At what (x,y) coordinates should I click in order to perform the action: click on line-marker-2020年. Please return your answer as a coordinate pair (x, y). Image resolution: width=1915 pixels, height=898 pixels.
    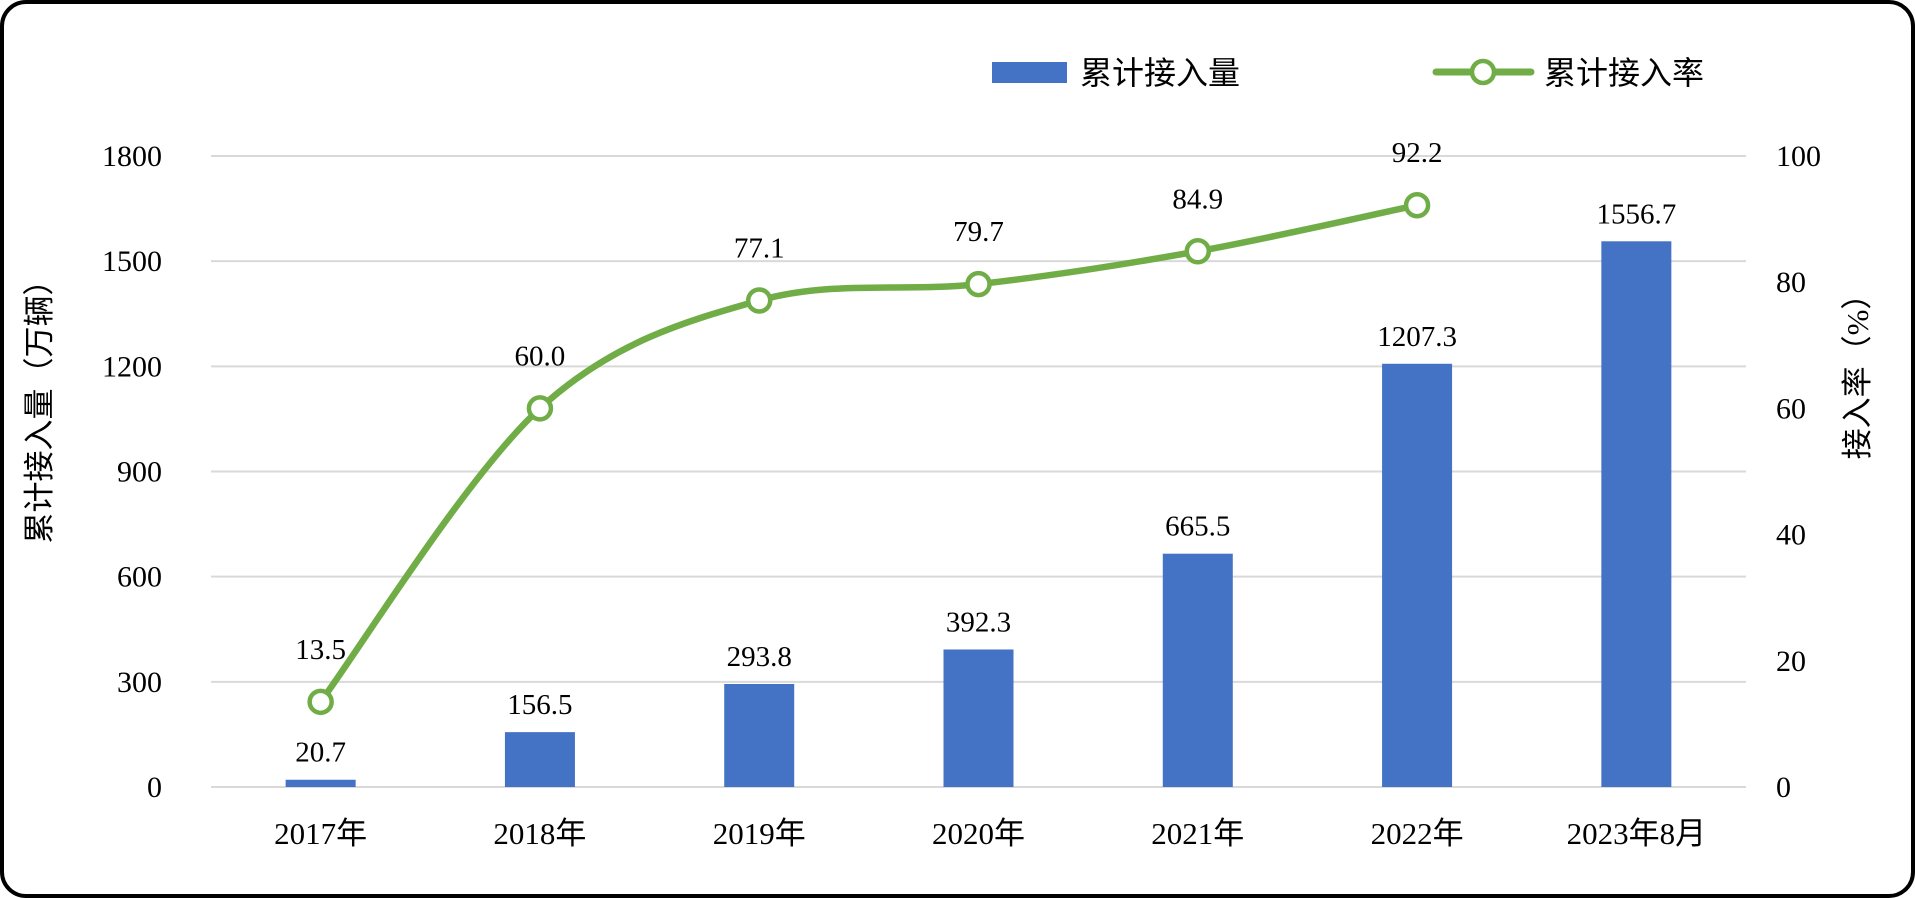
    Looking at the image, I should click on (978, 284).